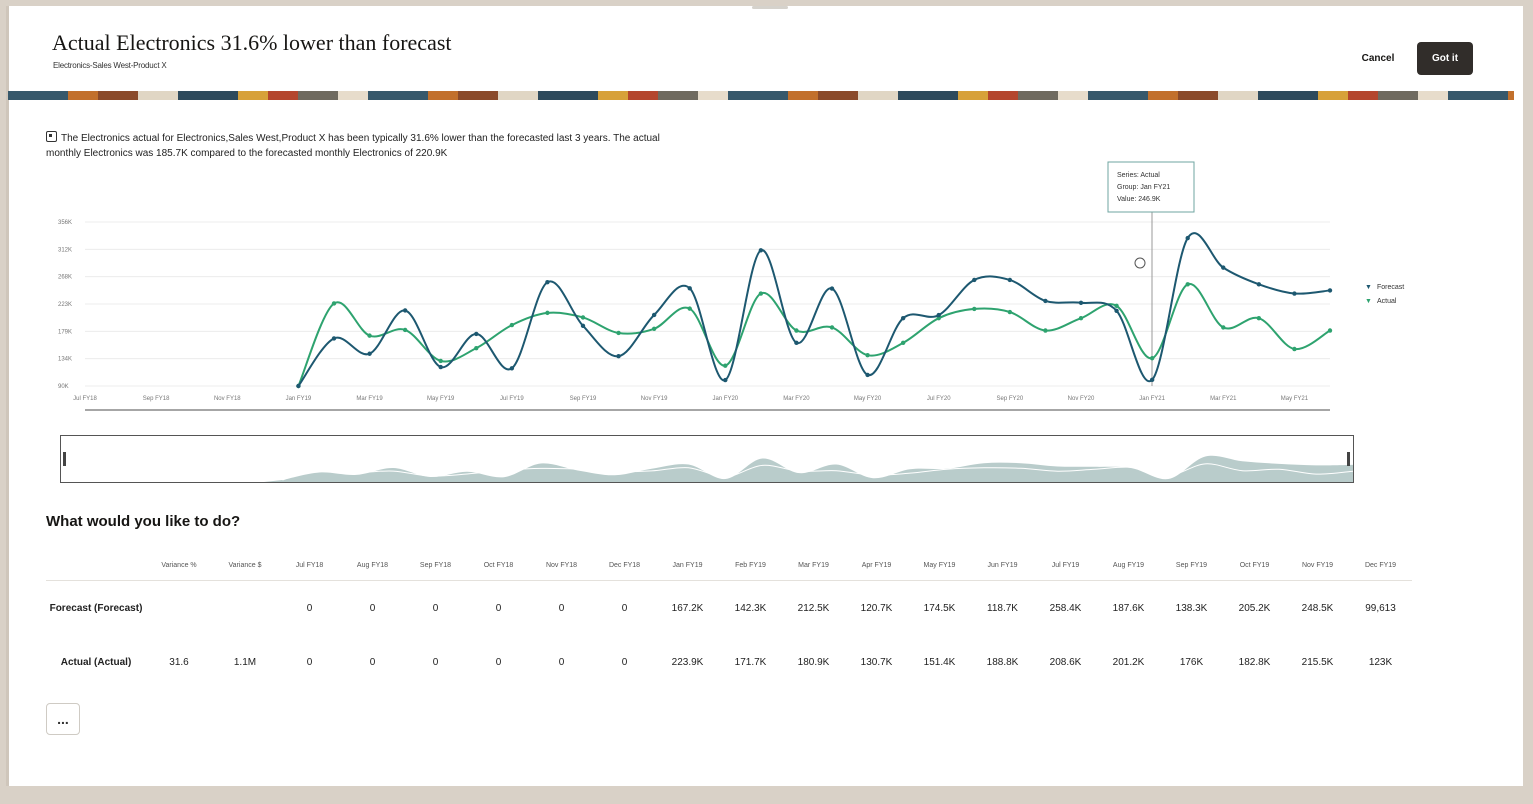 This screenshot has height=804, width=1533. I want to click on got-it-button: Got it, so click(1445, 58).